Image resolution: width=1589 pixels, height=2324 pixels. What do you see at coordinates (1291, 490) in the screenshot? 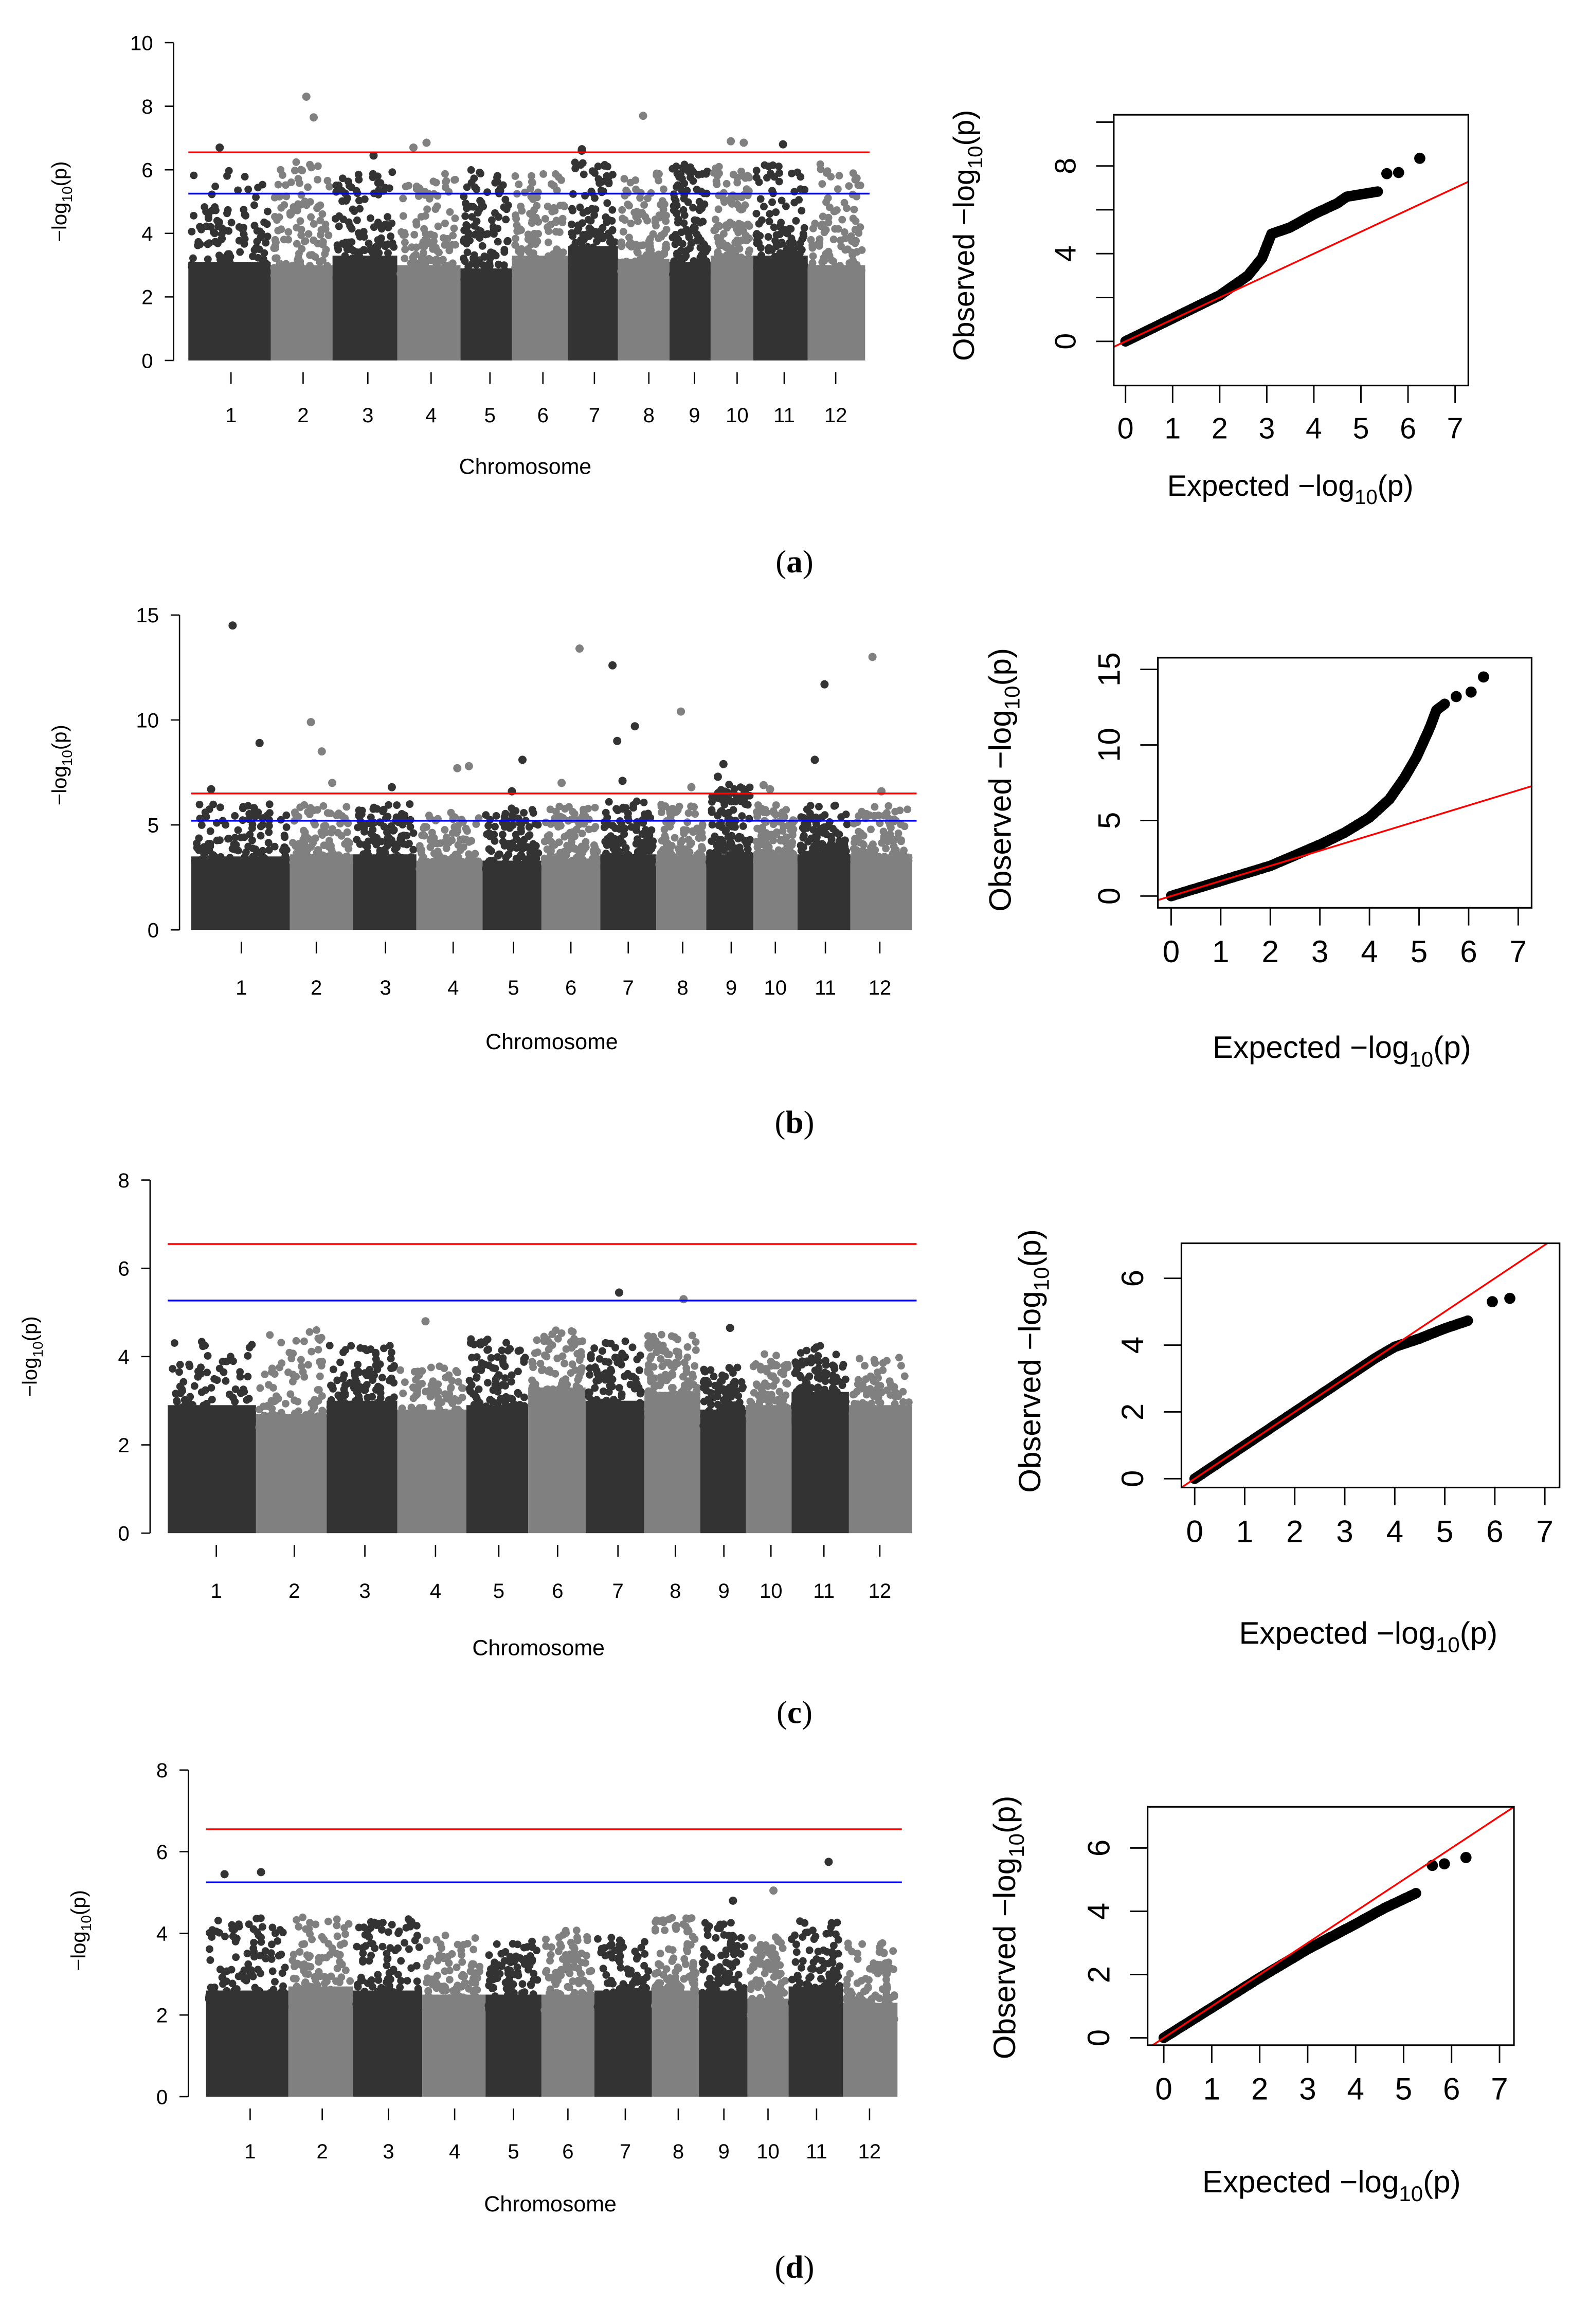
I see `x-axis-title: Expected −log10(p)` at bounding box center [1291, 490].